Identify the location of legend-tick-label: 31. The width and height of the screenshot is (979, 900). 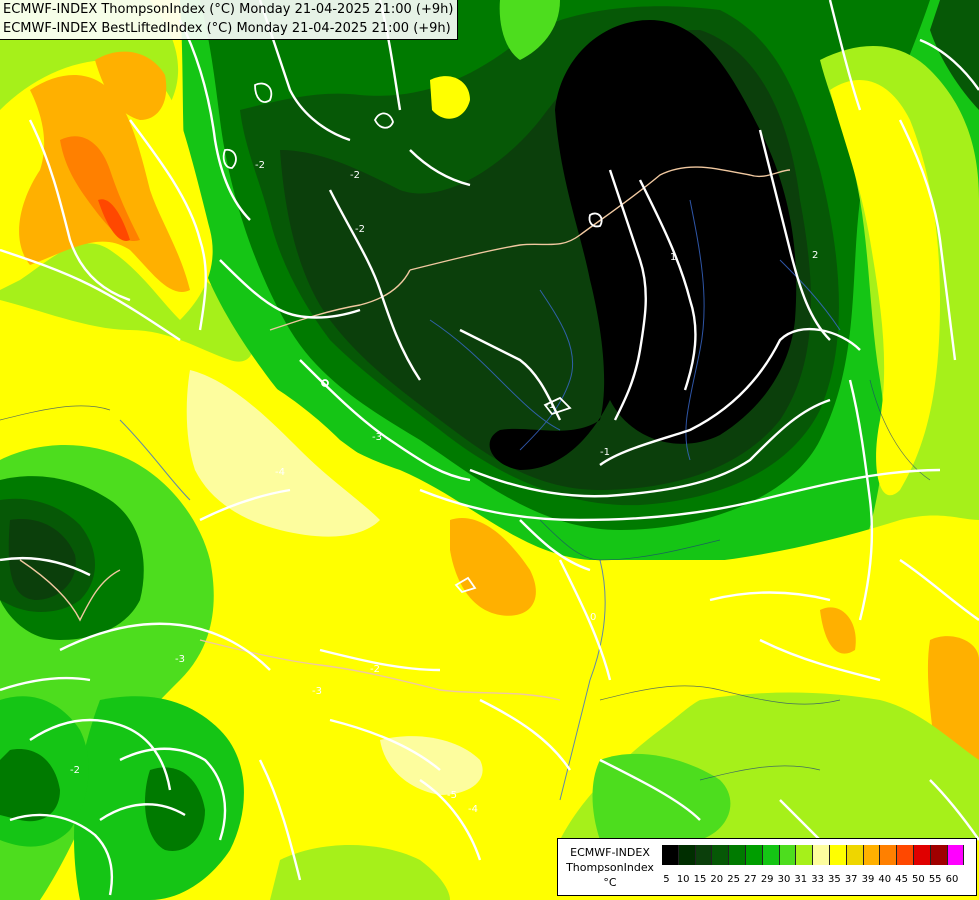
(801, 879).